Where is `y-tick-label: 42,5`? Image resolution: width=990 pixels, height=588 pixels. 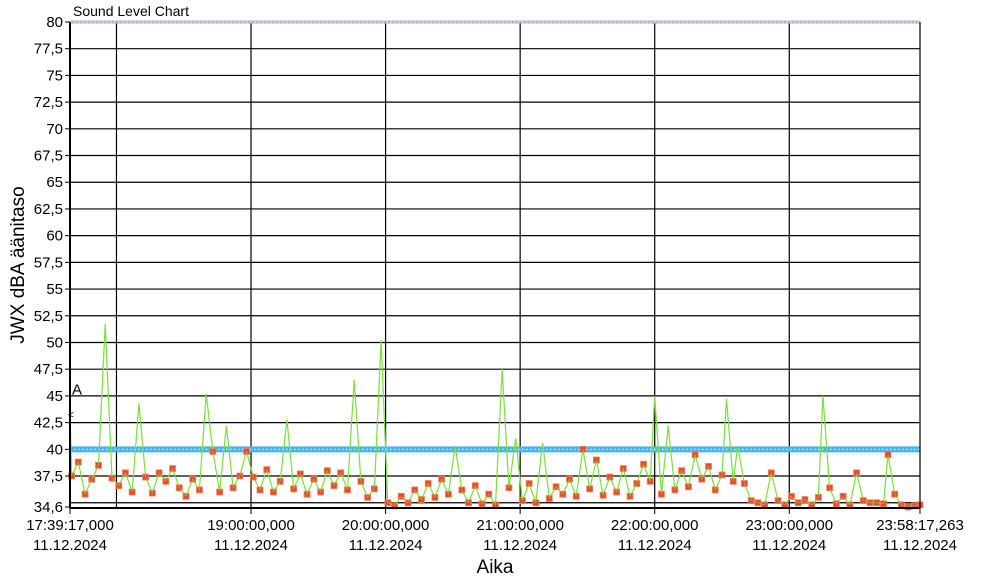 y-tick-label: 42,5 is located at coordinates (48, 423).